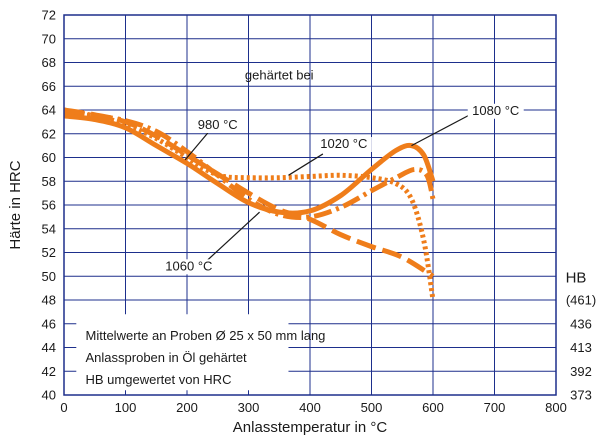 The width and height of the screenshot is (597, 440). Describe the element at coordinates (49, 133) in the screenshot. I see `y-tick-label: 62` at that location.